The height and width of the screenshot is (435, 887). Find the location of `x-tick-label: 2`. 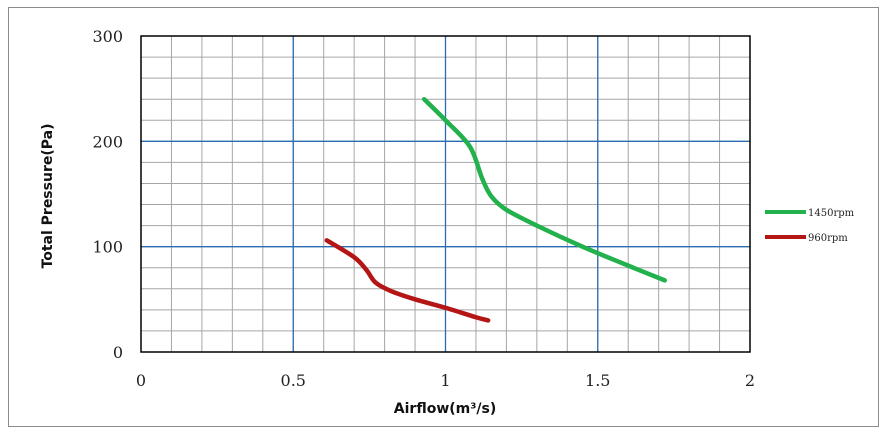

x-tick-label: 2 is located at coordinates (750, 380).